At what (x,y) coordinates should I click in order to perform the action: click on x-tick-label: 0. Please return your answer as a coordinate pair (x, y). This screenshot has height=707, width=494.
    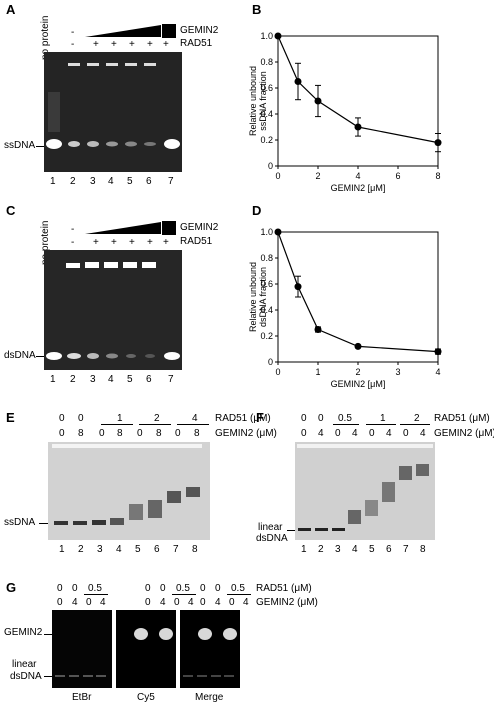
    Looking at the image, I should click on (277, 372).